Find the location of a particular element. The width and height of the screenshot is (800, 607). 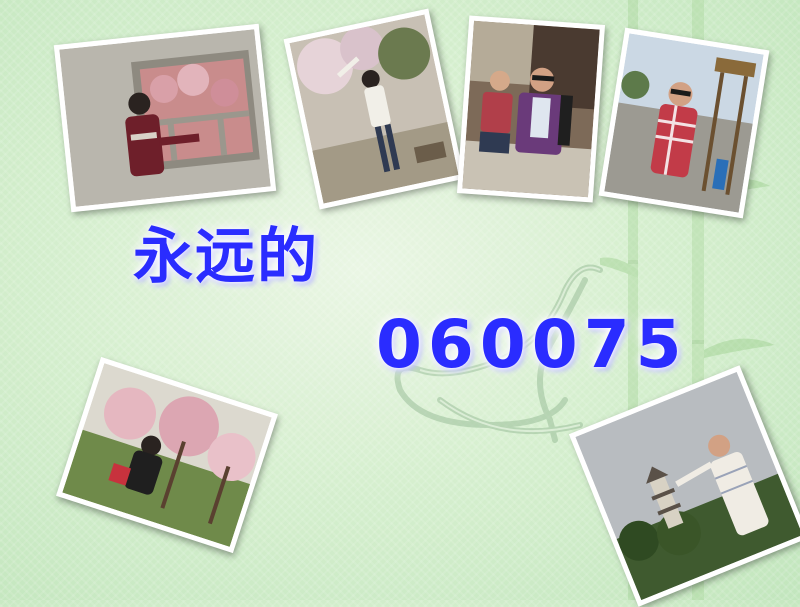

slide-title-number: 060075 is located at coordinates (532, 344).